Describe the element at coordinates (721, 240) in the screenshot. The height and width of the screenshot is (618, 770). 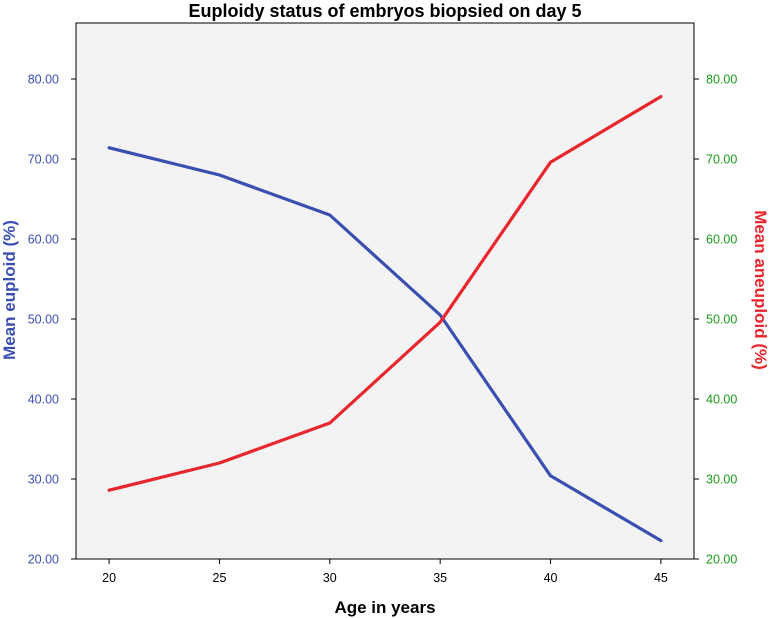
I see `y-right-tick-label: 60.00` at that location.